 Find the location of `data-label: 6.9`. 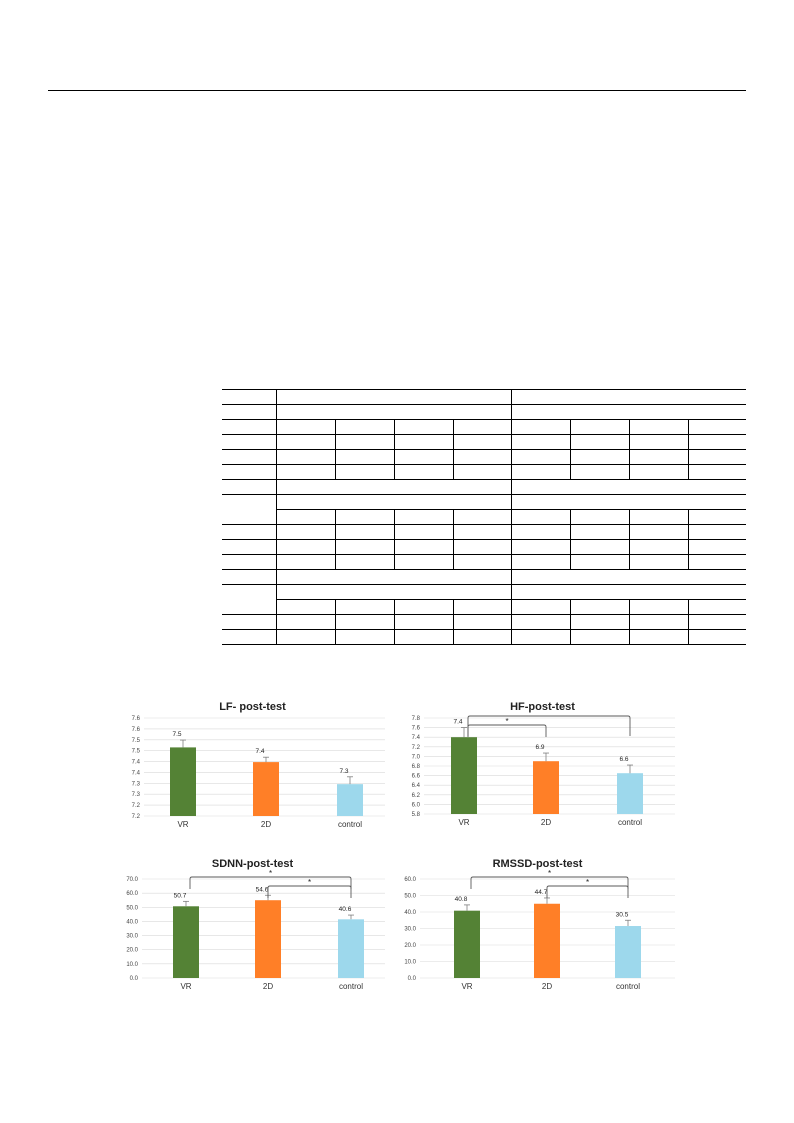

data-label: 6.9 is located at coordinates (539, 747).